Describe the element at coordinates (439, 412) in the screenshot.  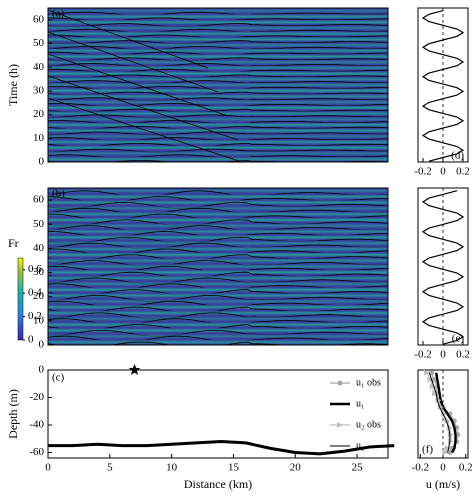
I see `velocity-line` at that location.